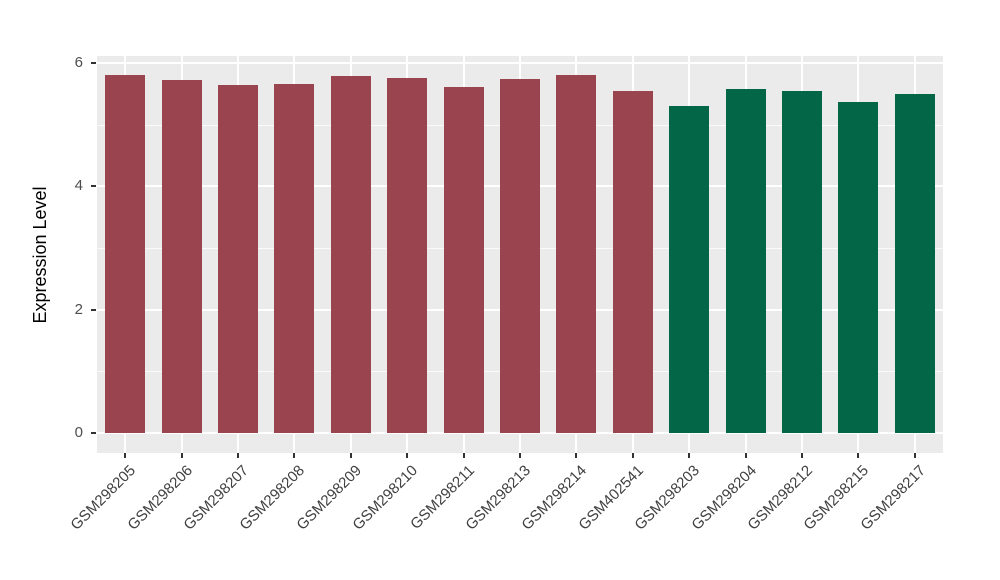 This screenshot has height=580, width=1000. What do you see at coordinates (216, 498) in the screenshot?
I see `x-tick-label-GSM298207: GSM298207` at bounding box center [216, 498].